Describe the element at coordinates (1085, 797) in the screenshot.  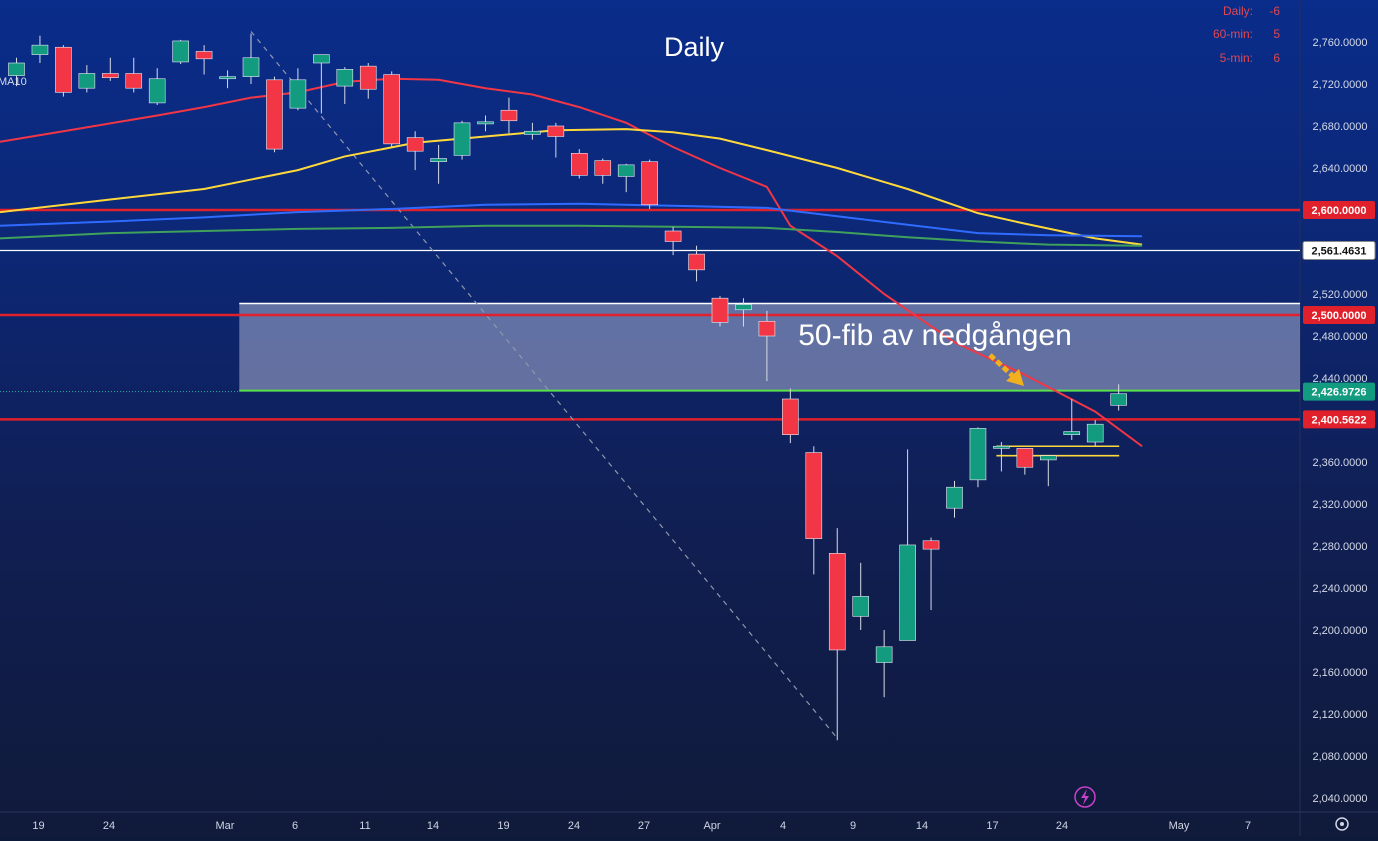
I see `lightning-icon` at that location.